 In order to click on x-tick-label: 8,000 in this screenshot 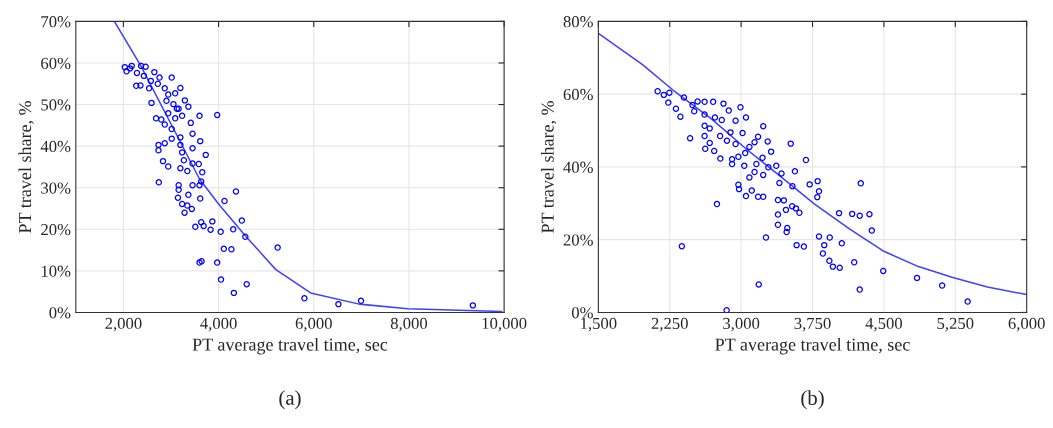, I will do `click(409, 324)`.